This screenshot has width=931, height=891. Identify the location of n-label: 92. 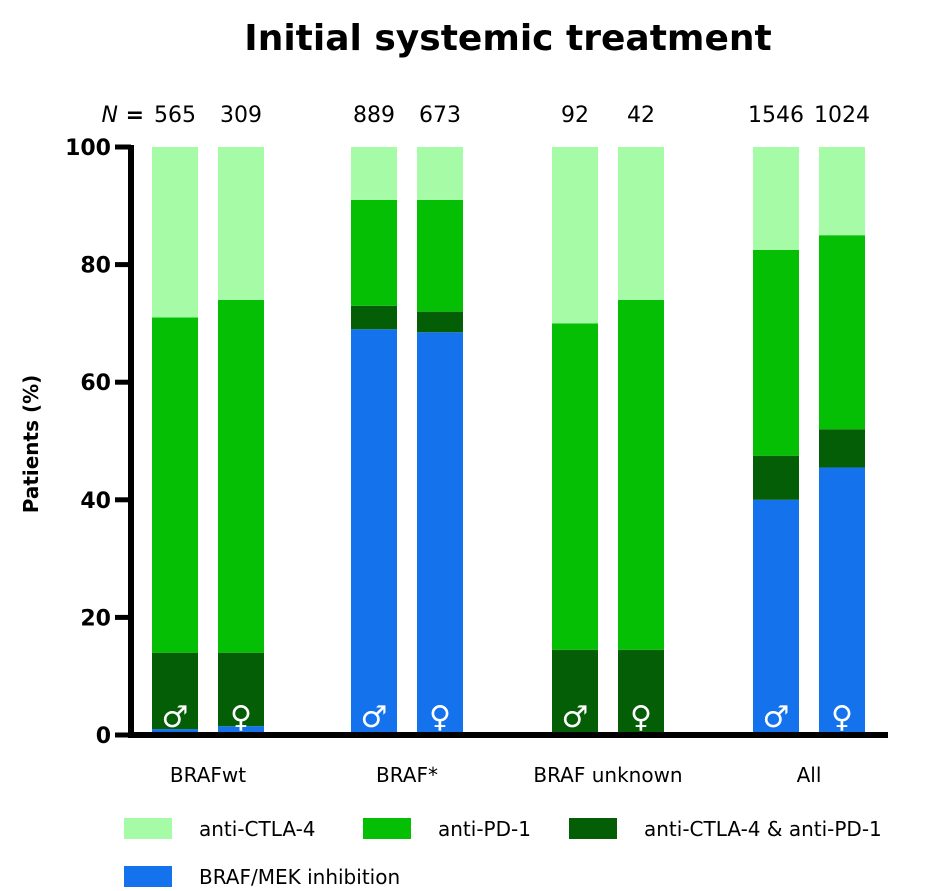
(575, 115).